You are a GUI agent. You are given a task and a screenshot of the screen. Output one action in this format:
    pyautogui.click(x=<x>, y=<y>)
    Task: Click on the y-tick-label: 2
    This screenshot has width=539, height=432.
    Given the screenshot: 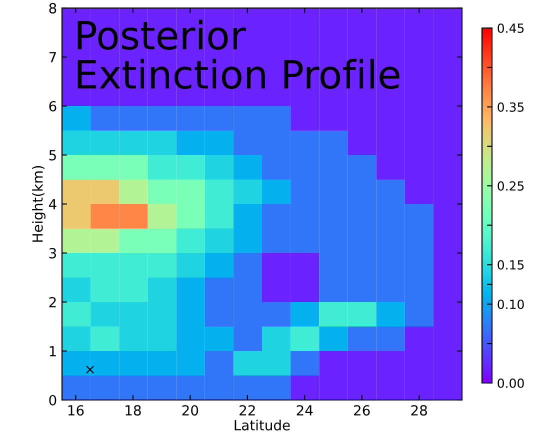 What is the action you would take?
    pyautogui.click(x=52, y=302)
    